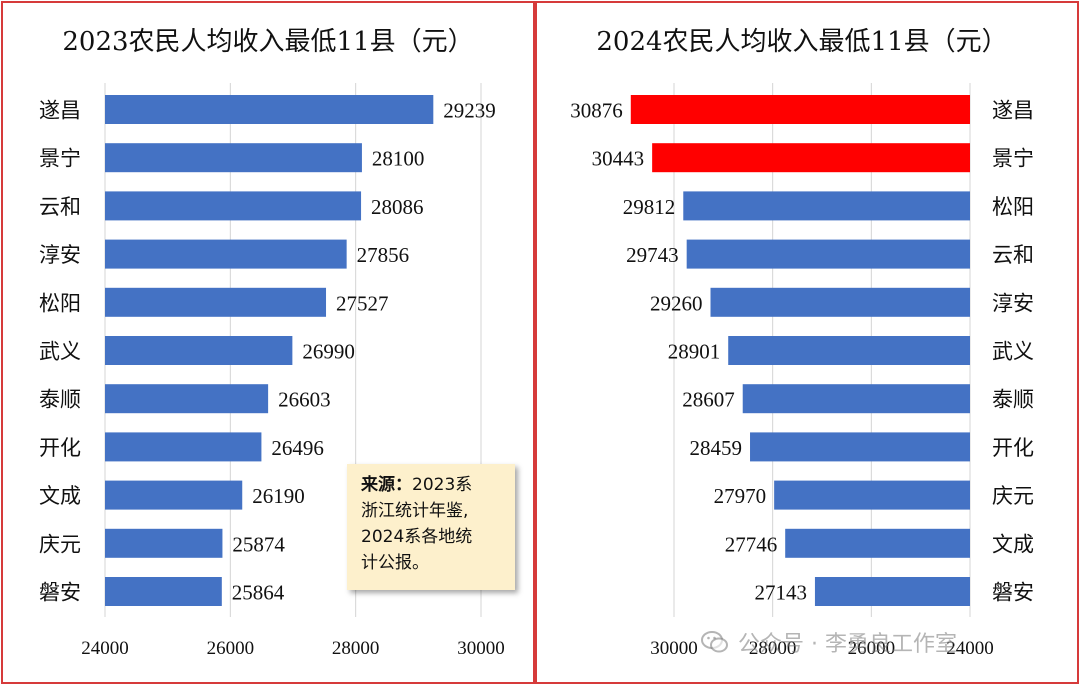 The image size is (1080, 687). What do you see at coordinates (258, 544) in the screenshot?
I see `value-label: 25874` at bounding box center [258, 544].